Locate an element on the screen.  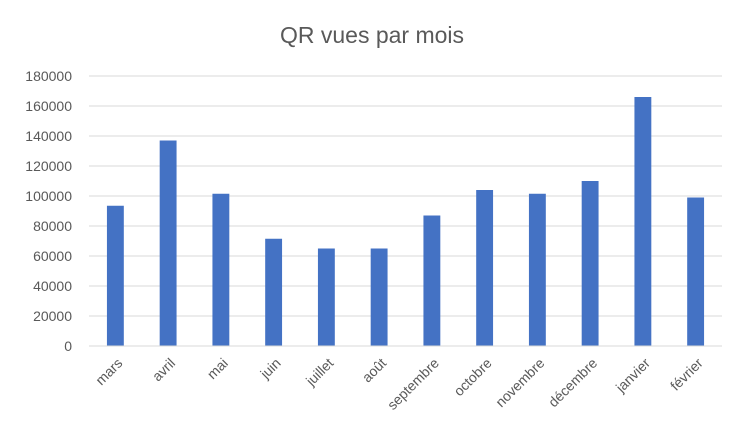
bar-juillet is located at coordinates (326, 297).